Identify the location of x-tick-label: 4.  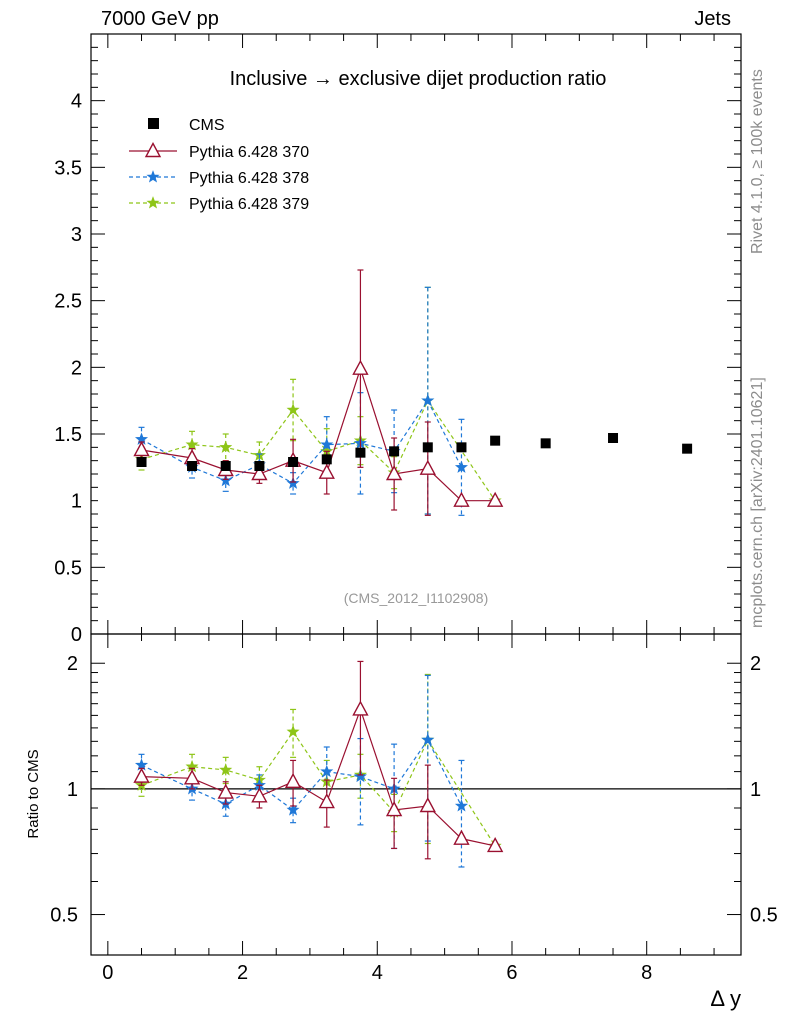
(377, 973).